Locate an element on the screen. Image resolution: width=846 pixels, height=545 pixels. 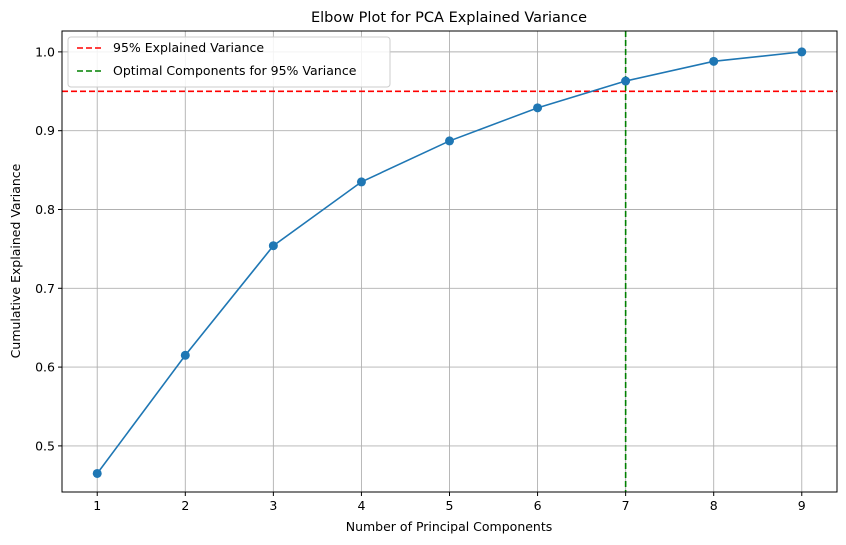
x-tick-label: 2 is located at coordinates (185, 505).